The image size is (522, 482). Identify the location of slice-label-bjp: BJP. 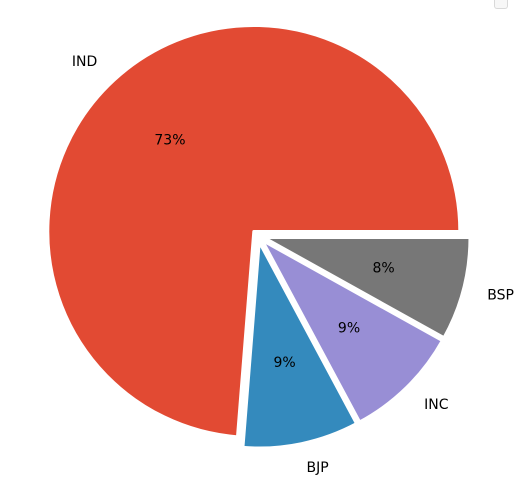
(318, 468).